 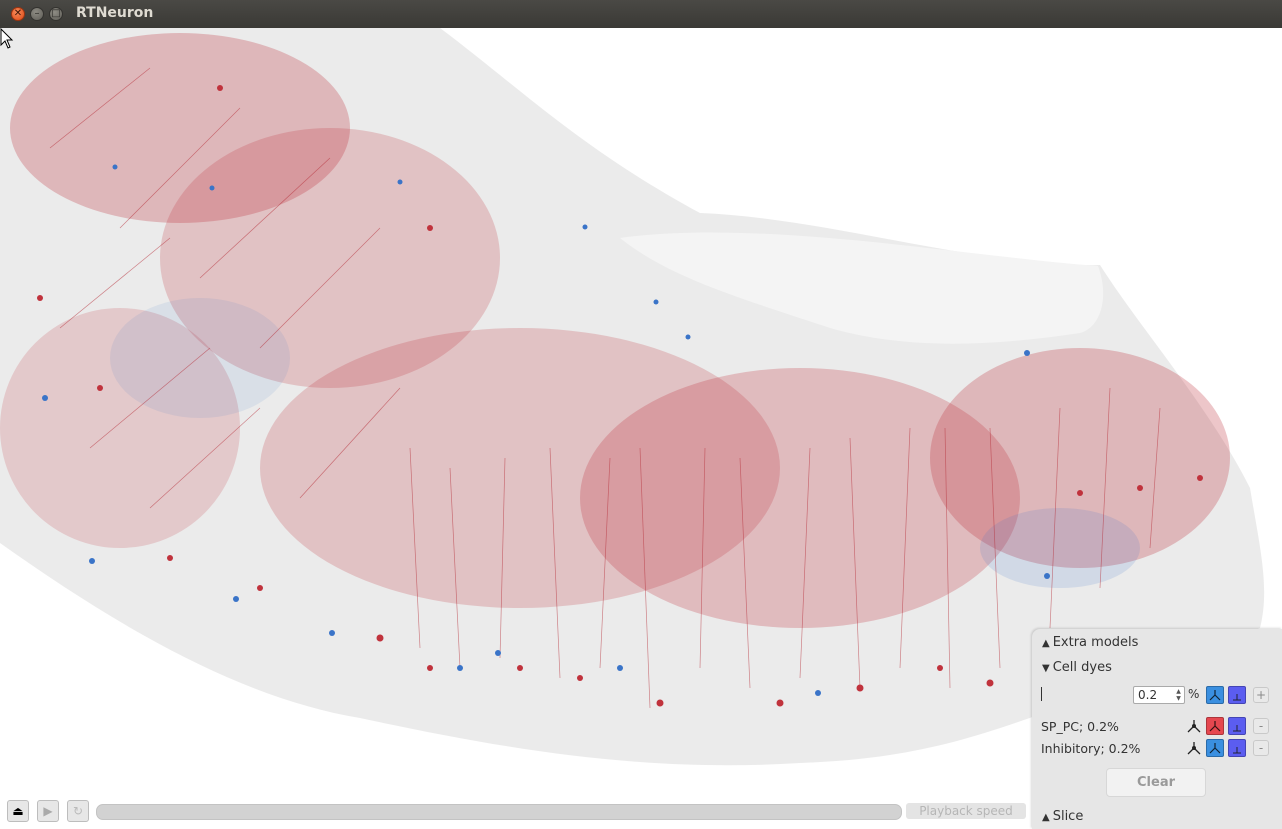 I want to click on brain-mesh-fold, so click(x=862, y=288).